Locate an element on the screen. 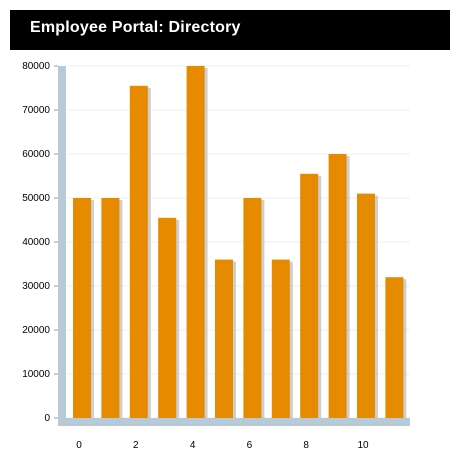 The height and width of the screenshot is (463, 460). x-tick-label: 10 is located at coordinates (363, 445).